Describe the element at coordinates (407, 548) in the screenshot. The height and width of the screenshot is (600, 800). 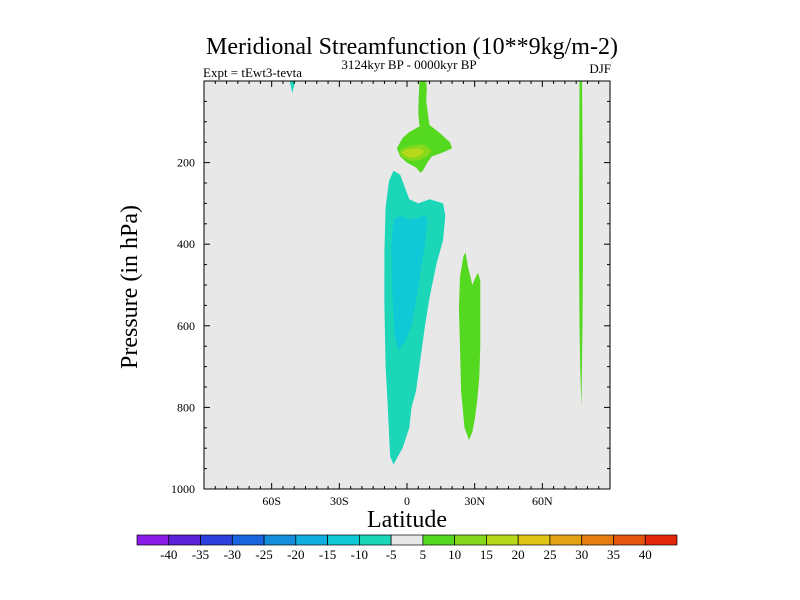
I see `colorbar: -40 -35 -30 -25 -20 -15 -10 -5 5 10 15 20 25 30 35 40` at that location.